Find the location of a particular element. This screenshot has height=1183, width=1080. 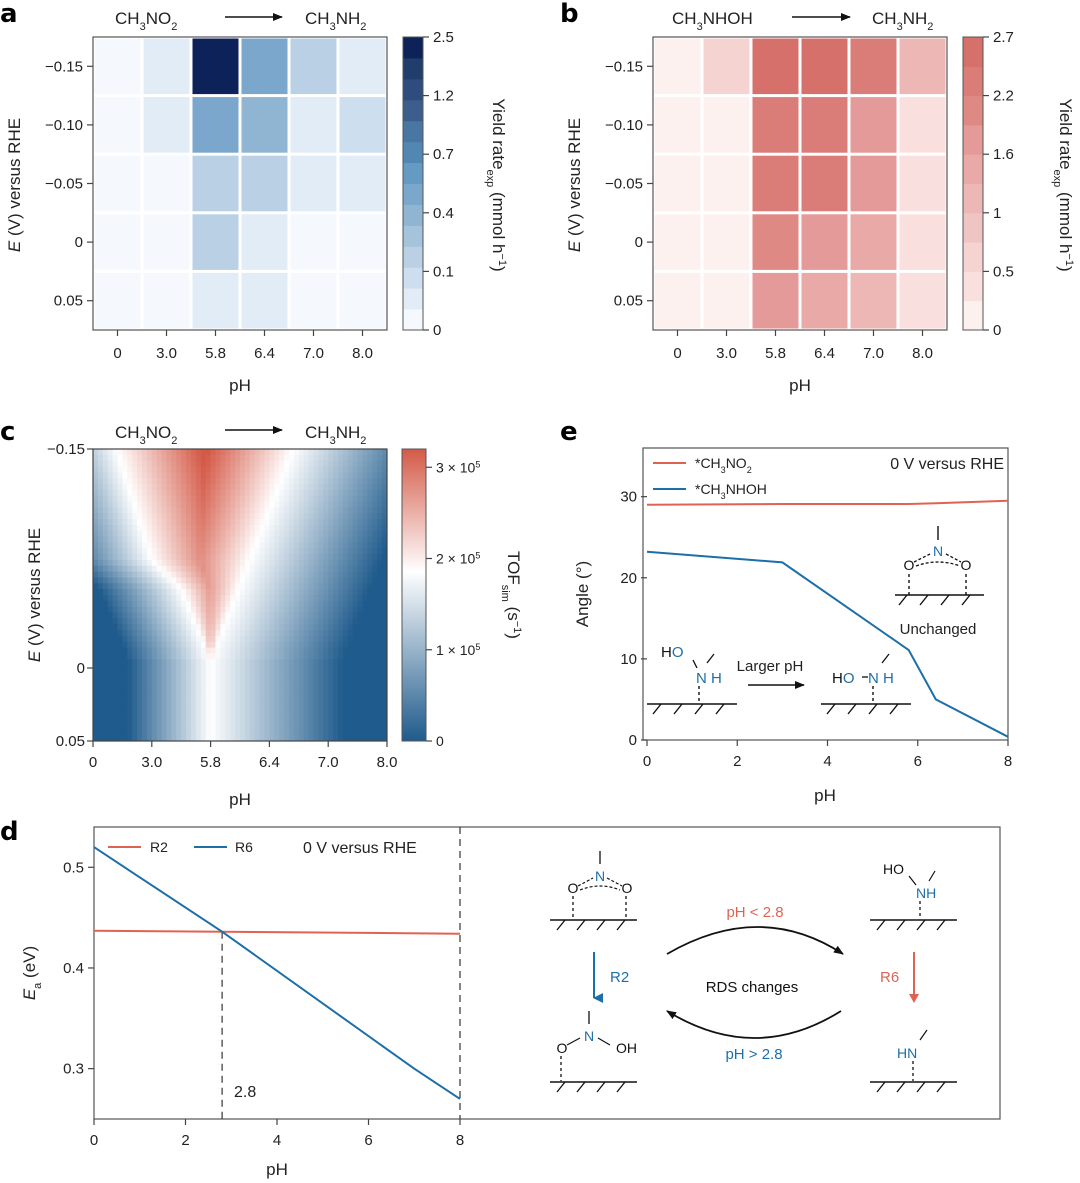

svg-text: N H is located at coordinates (881, 678).